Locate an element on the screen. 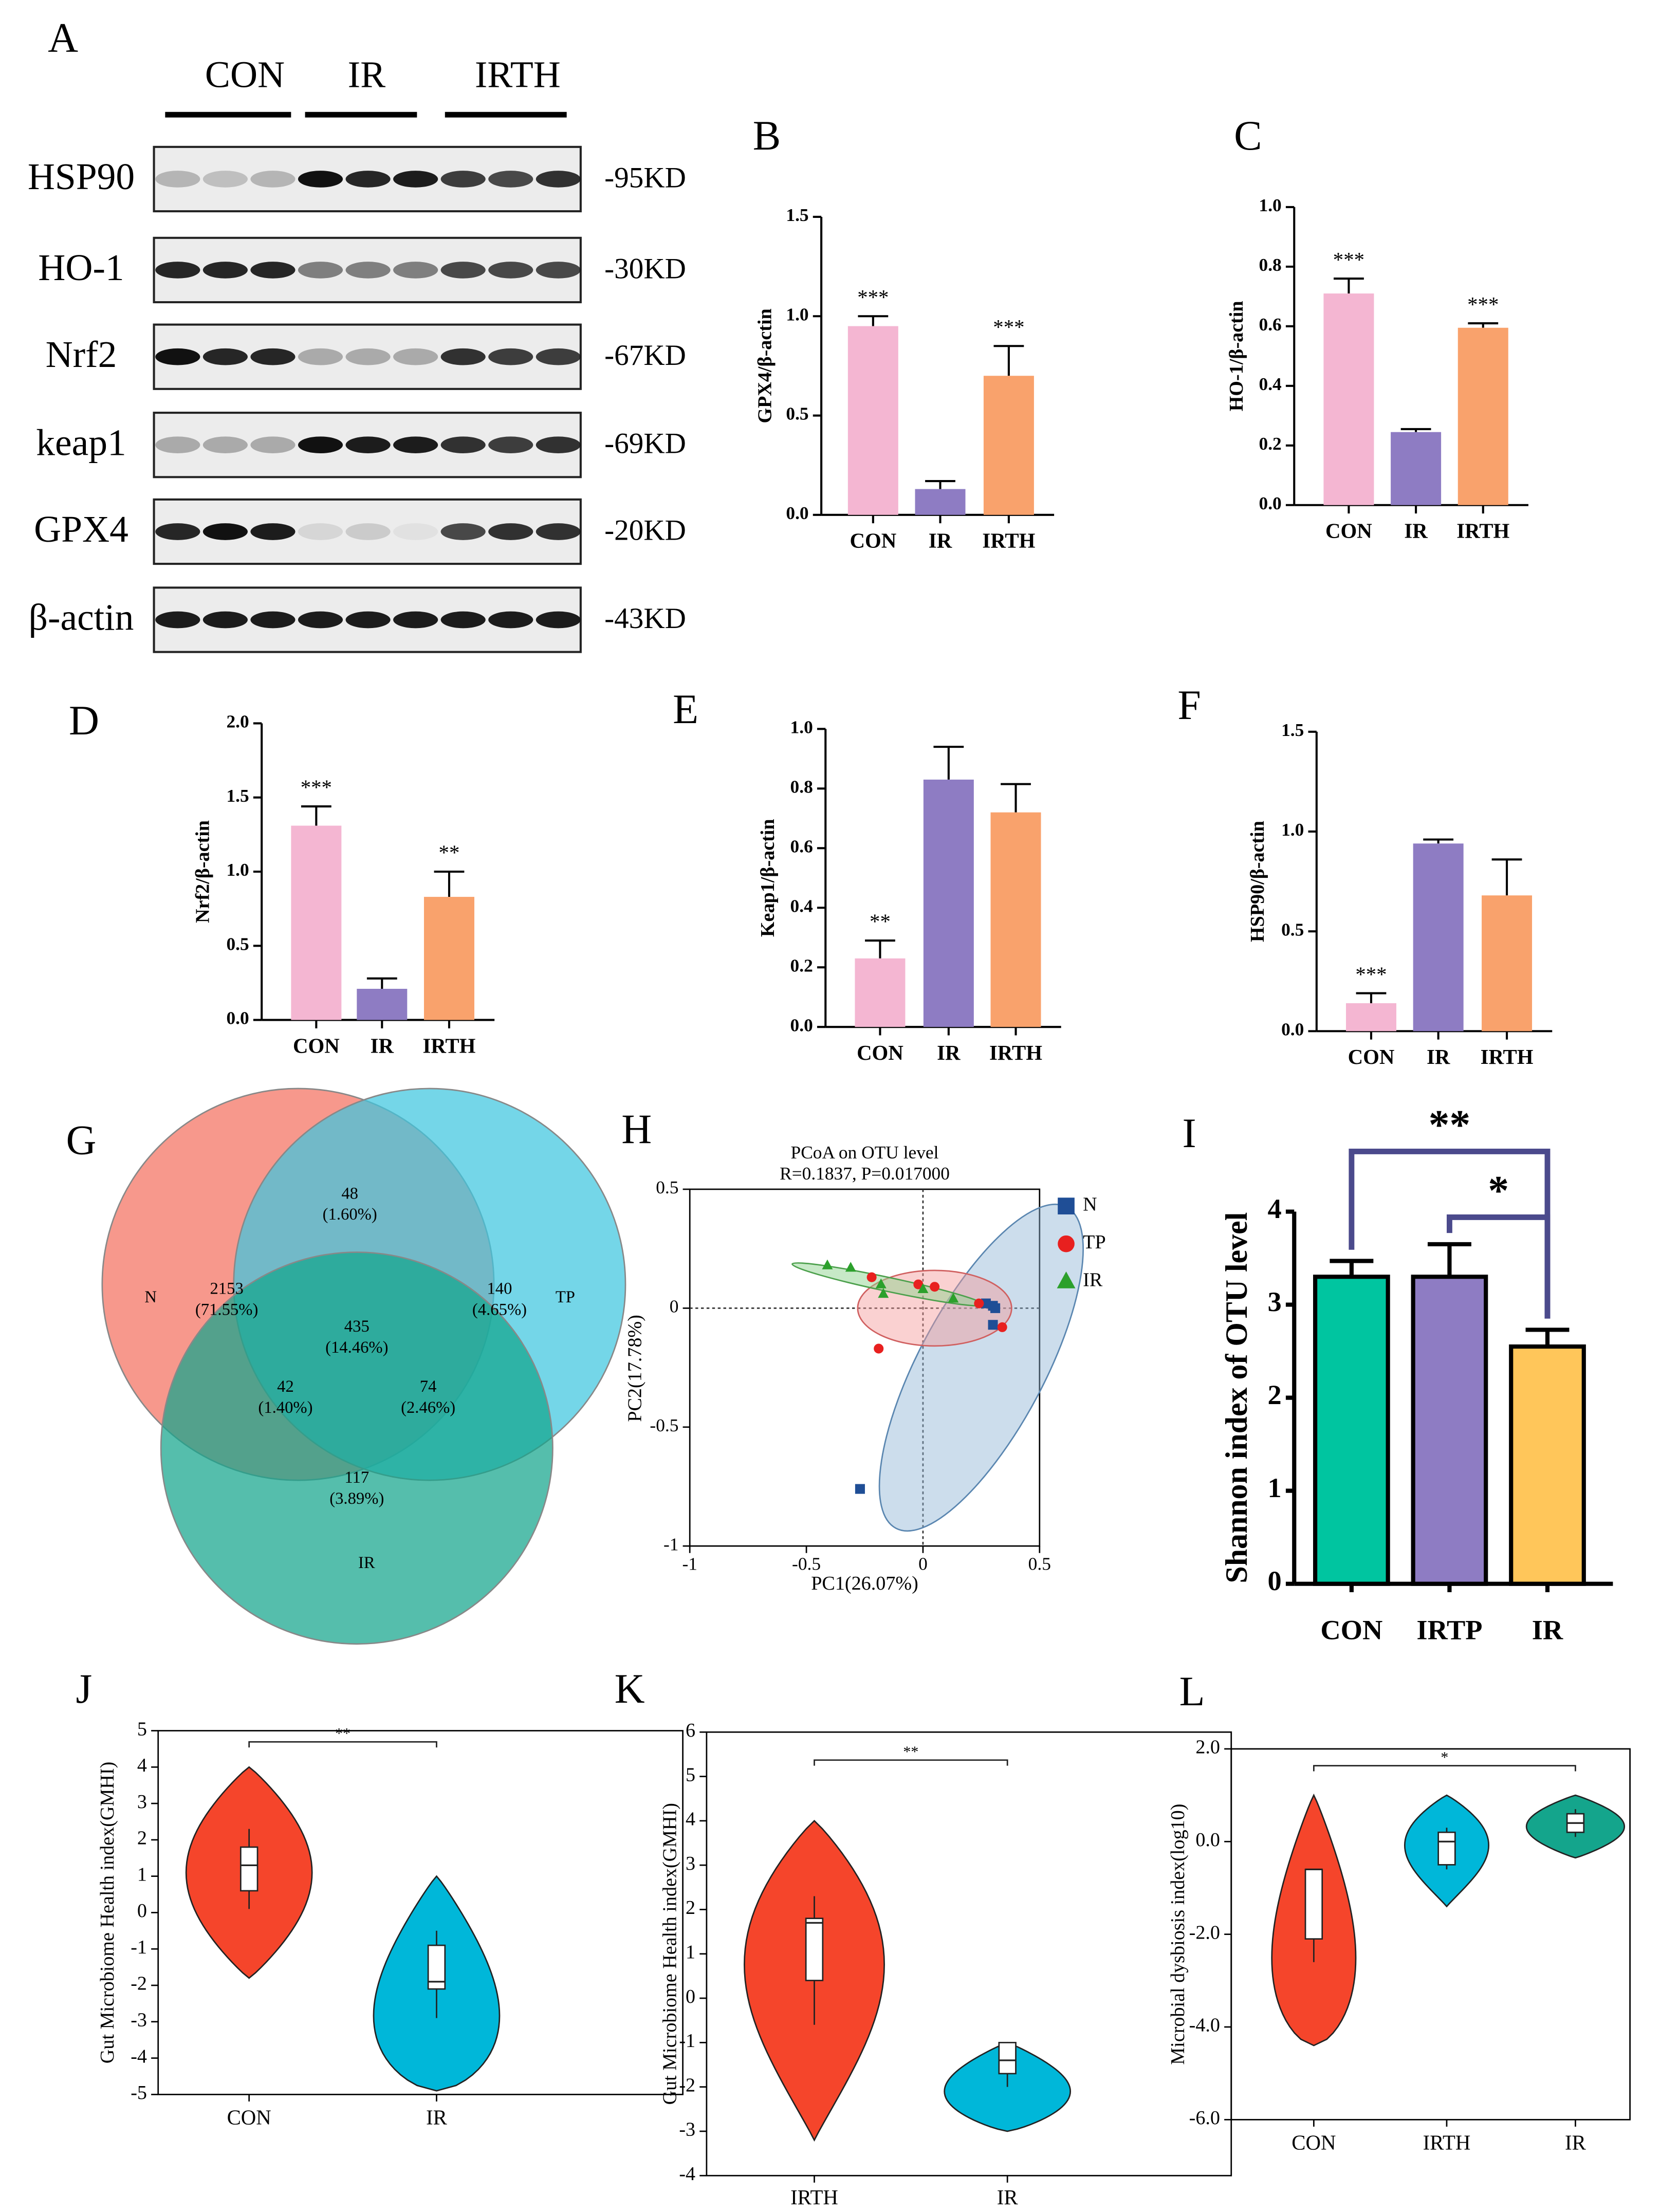 Image resolution: width=1679 pixels, height=2212 pixels. y-tick-label: 2.0 is located at coordinates (1207, 1747).